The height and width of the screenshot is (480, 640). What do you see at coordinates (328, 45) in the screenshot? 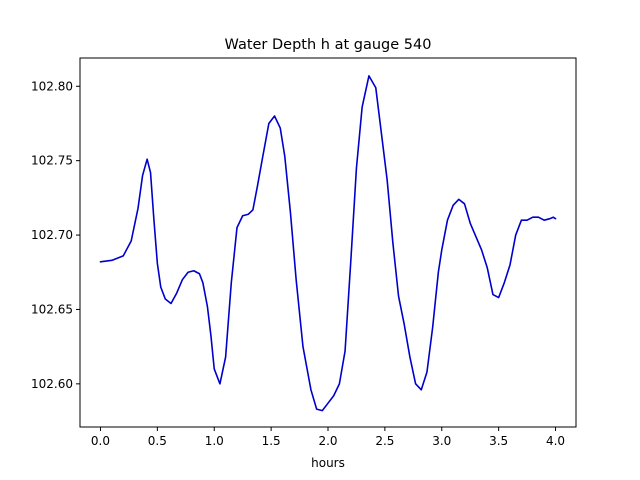
I see `chart-title: Water Depth h at gauge 540` at bounding box center [328, 45].